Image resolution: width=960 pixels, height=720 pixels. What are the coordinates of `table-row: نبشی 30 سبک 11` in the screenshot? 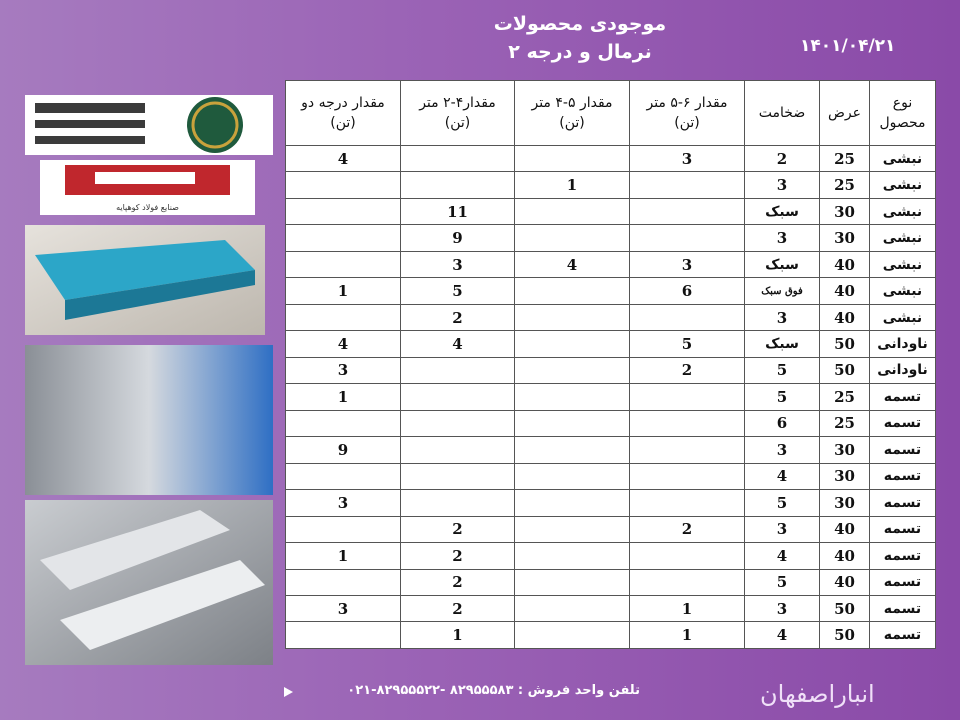 It's located at (610, 211).